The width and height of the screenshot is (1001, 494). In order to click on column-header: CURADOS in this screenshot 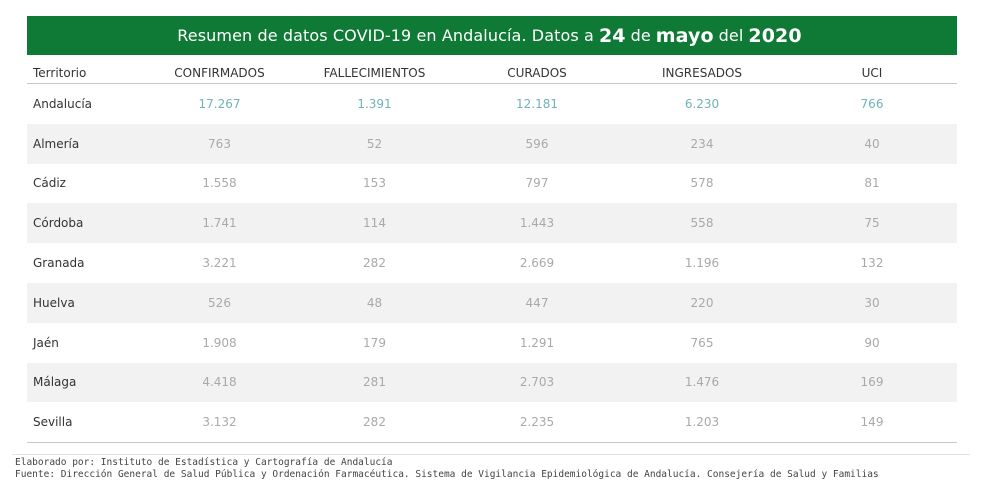, I will do `click(537, 73)`.